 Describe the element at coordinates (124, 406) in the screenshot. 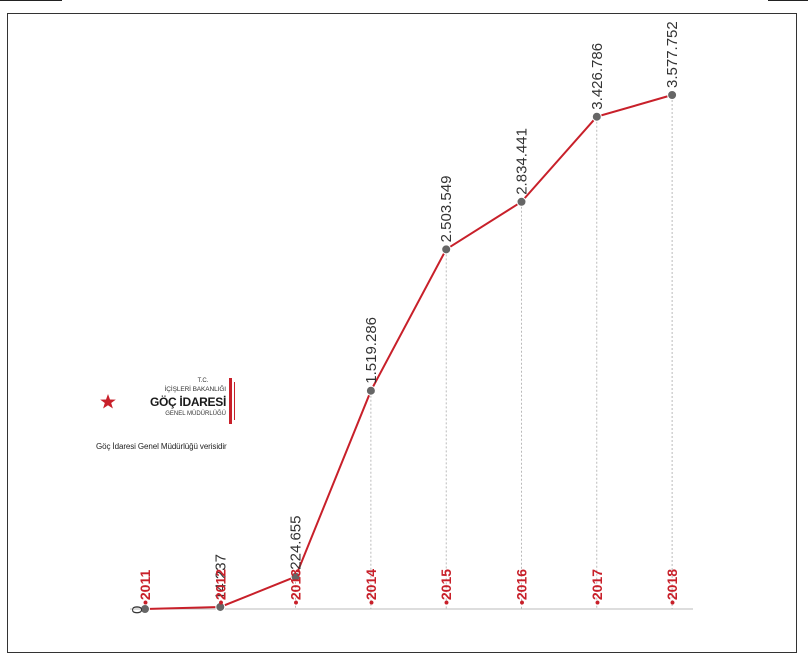

I see `crescent-star-icon` at that location.